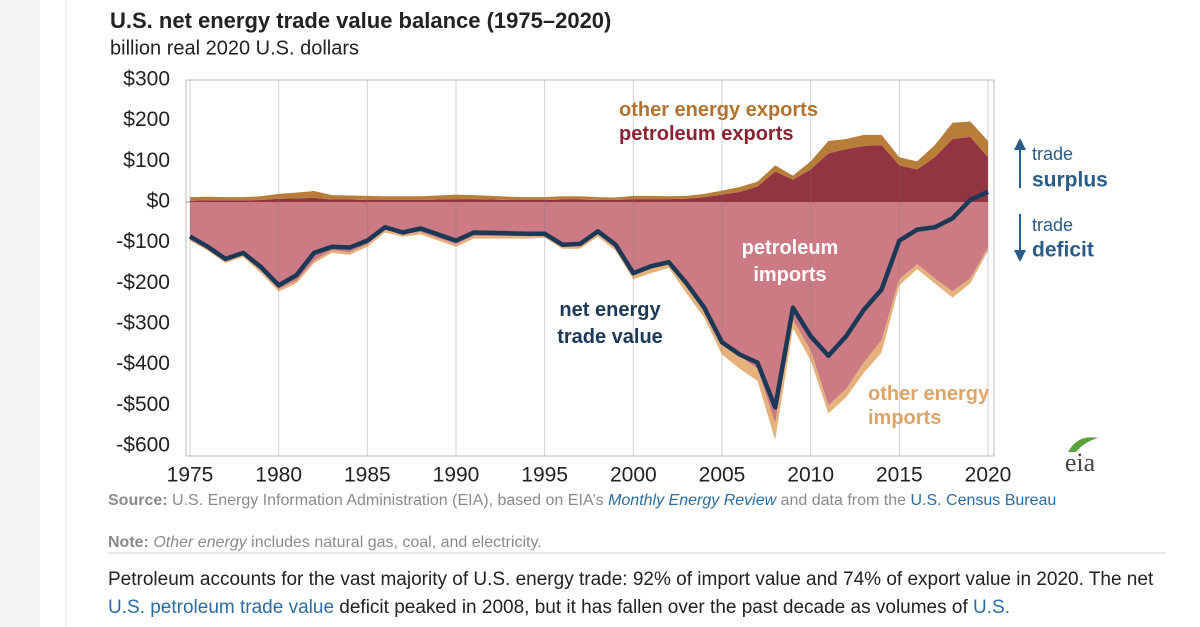 Image resolution: width=1200 pixels, height=627 pixels. I want to click on sidebar, so click(20, 313).